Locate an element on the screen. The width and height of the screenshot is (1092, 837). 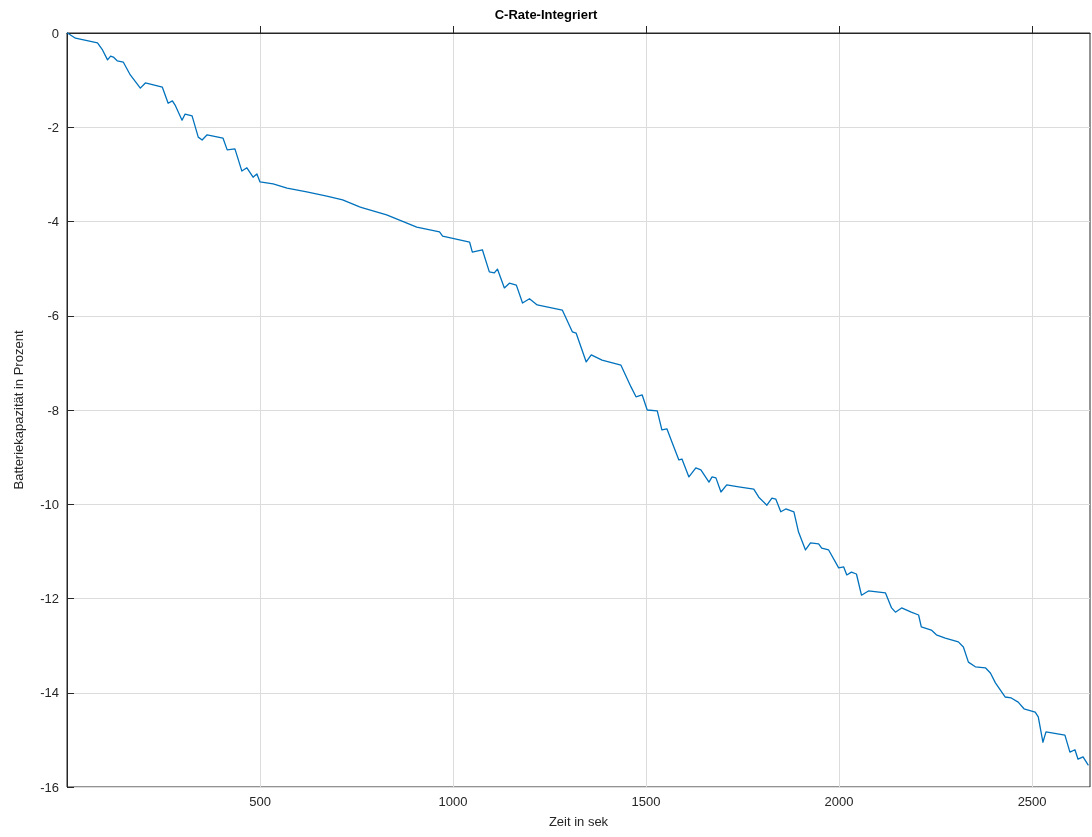
y-tick-label: -16 is located at coordinates (49, 787).